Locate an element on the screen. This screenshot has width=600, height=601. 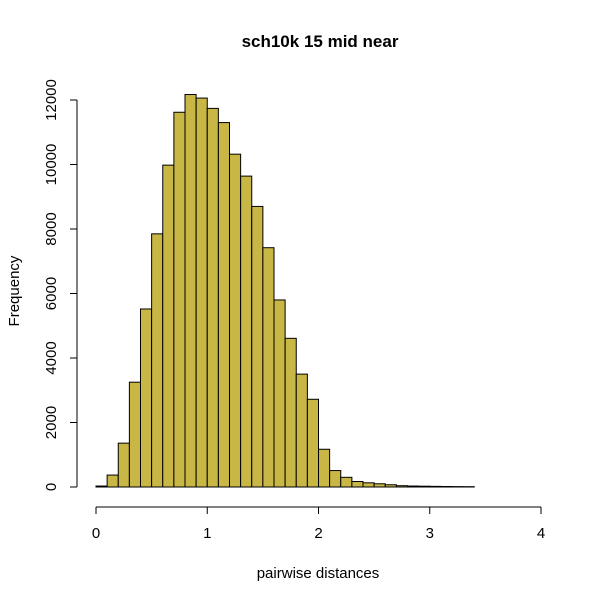
y-axis-label: Frequency is located at coordinates (14, 290).